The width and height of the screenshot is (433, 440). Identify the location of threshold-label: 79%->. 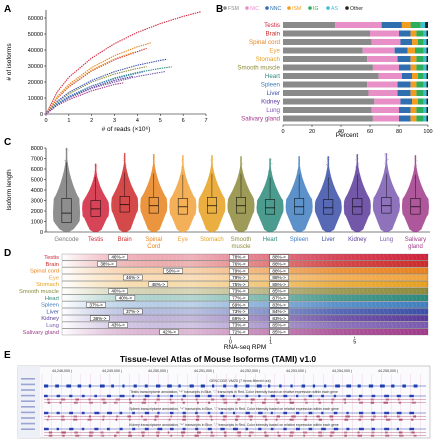
(239, 277).